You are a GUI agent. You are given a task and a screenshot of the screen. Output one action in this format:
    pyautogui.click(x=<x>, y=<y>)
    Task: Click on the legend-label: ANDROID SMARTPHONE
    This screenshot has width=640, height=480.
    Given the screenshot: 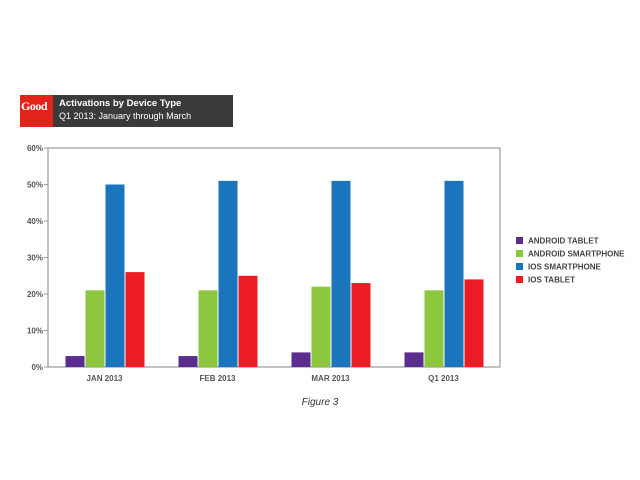 What is the action you would take?
    pyautogui.click(x=576, y=254)
    